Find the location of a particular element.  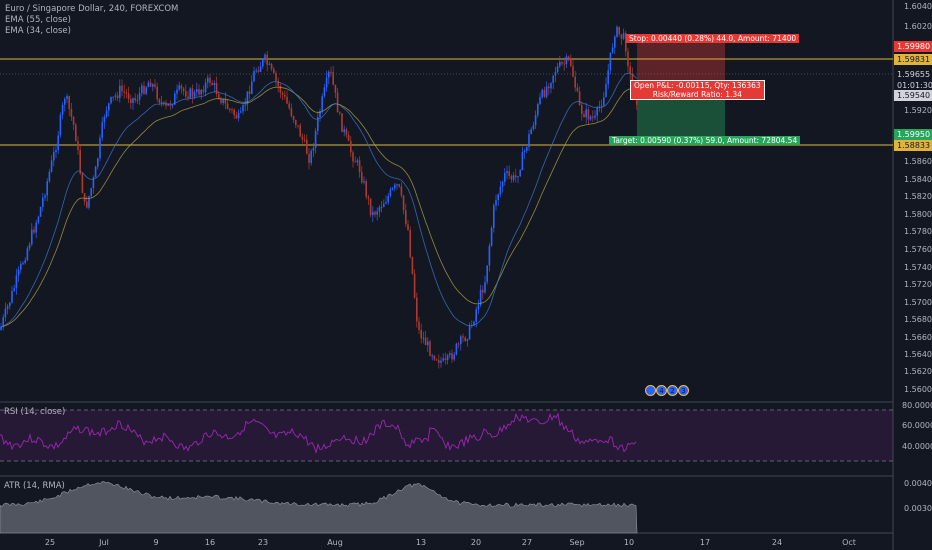

rsi-axis-80: 80.0000 is located at coordinates (917, 405).